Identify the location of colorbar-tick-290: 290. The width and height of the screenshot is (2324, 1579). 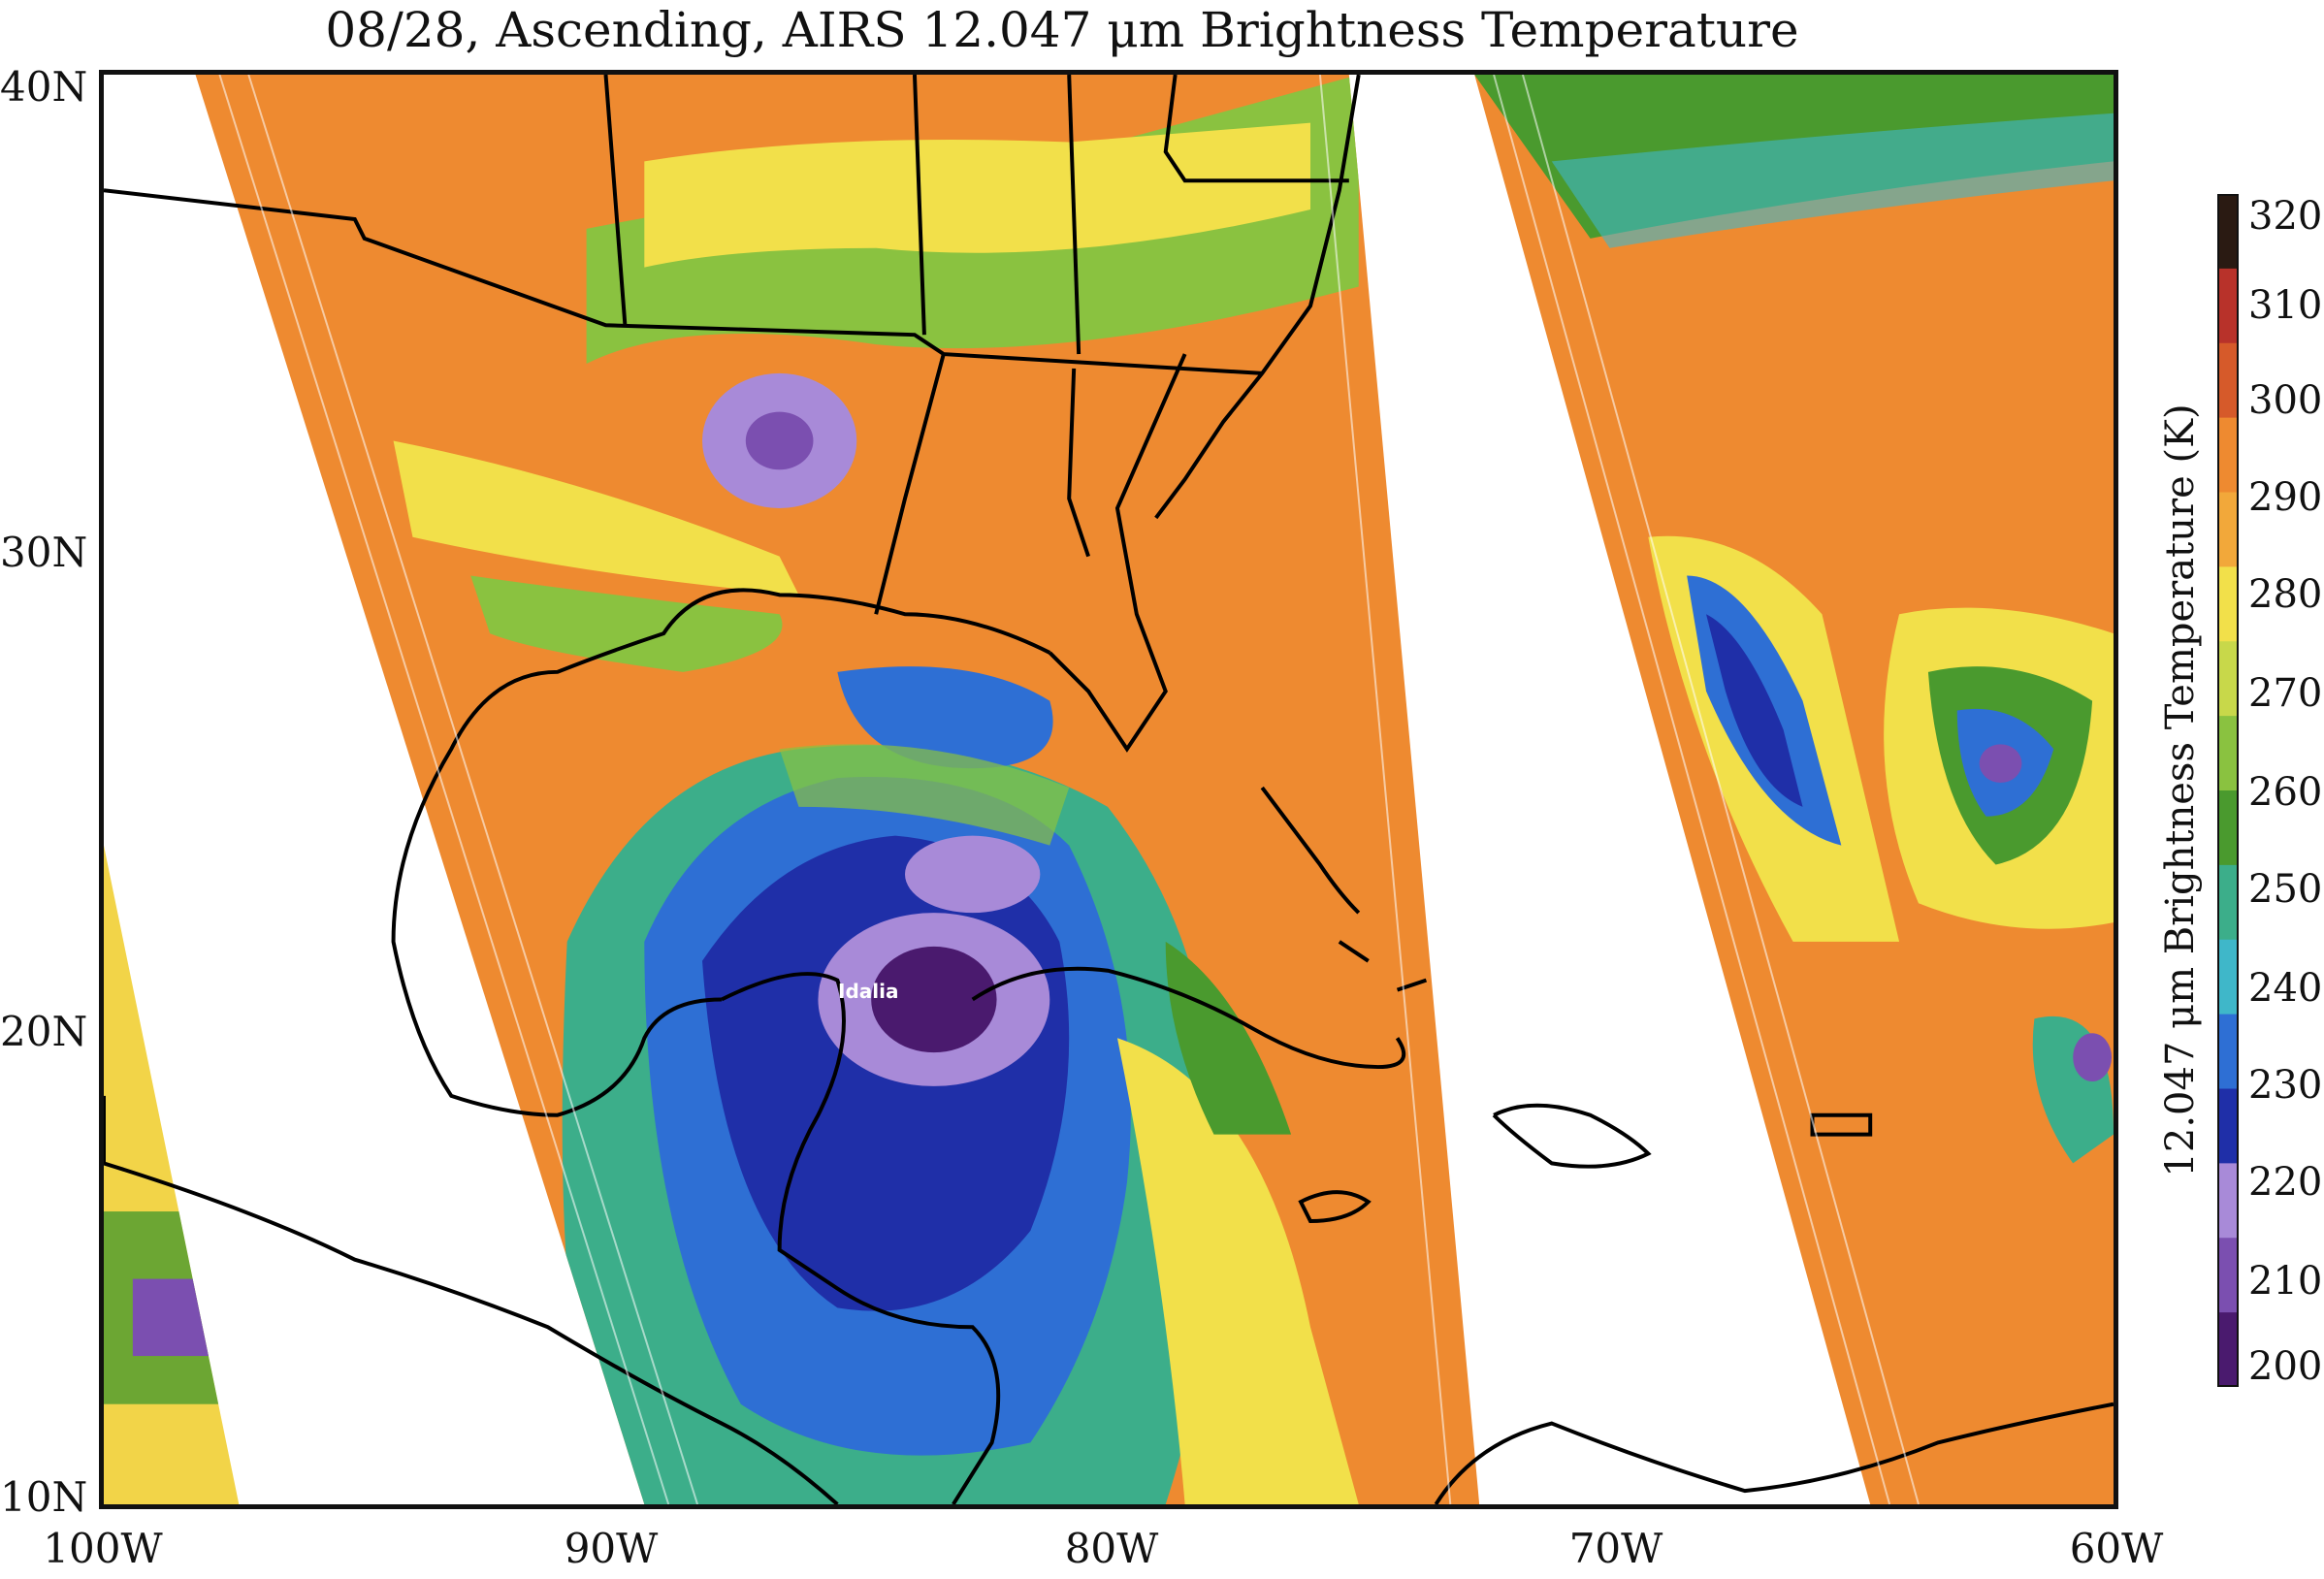
(2285, 497).